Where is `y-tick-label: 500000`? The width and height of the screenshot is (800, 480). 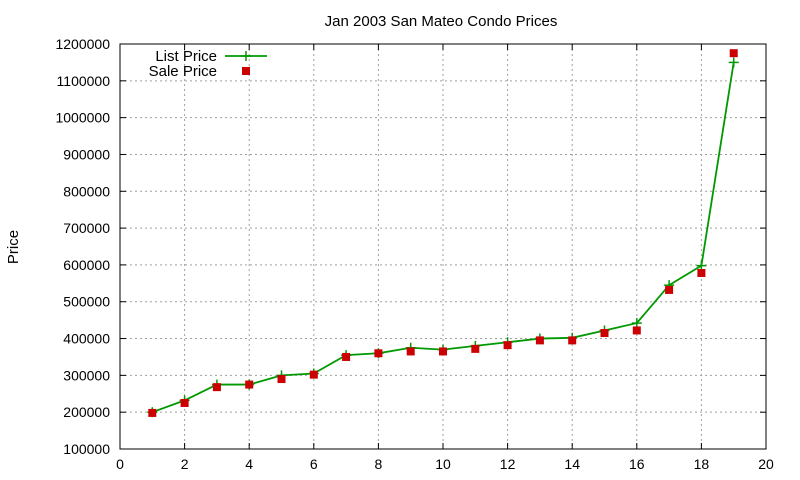 y-tick-label: 500000 is located at coordinates (86, 302).